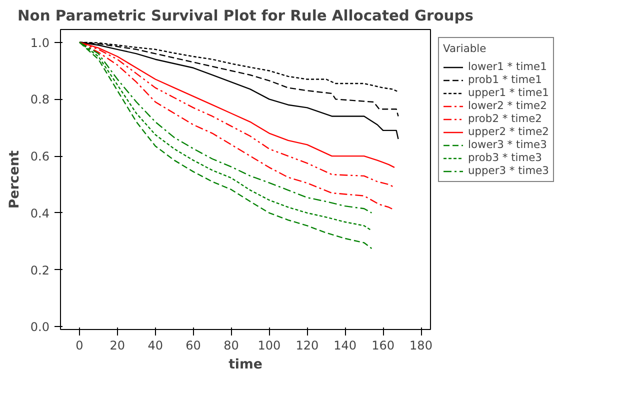  Describe the element at coordinates (508, 131) in the screenshot. I see `legend-label: upper2 * time2` at that location.